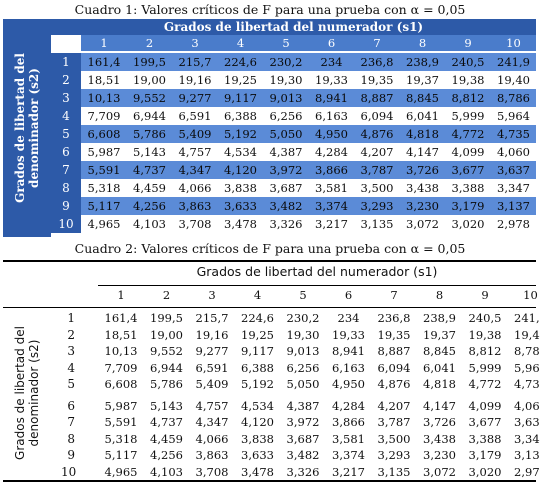 The image size is (540, 493). Describe the element at coordinates (150, 116) in the screenshot. I see `table-cell: 6,944` at that location.